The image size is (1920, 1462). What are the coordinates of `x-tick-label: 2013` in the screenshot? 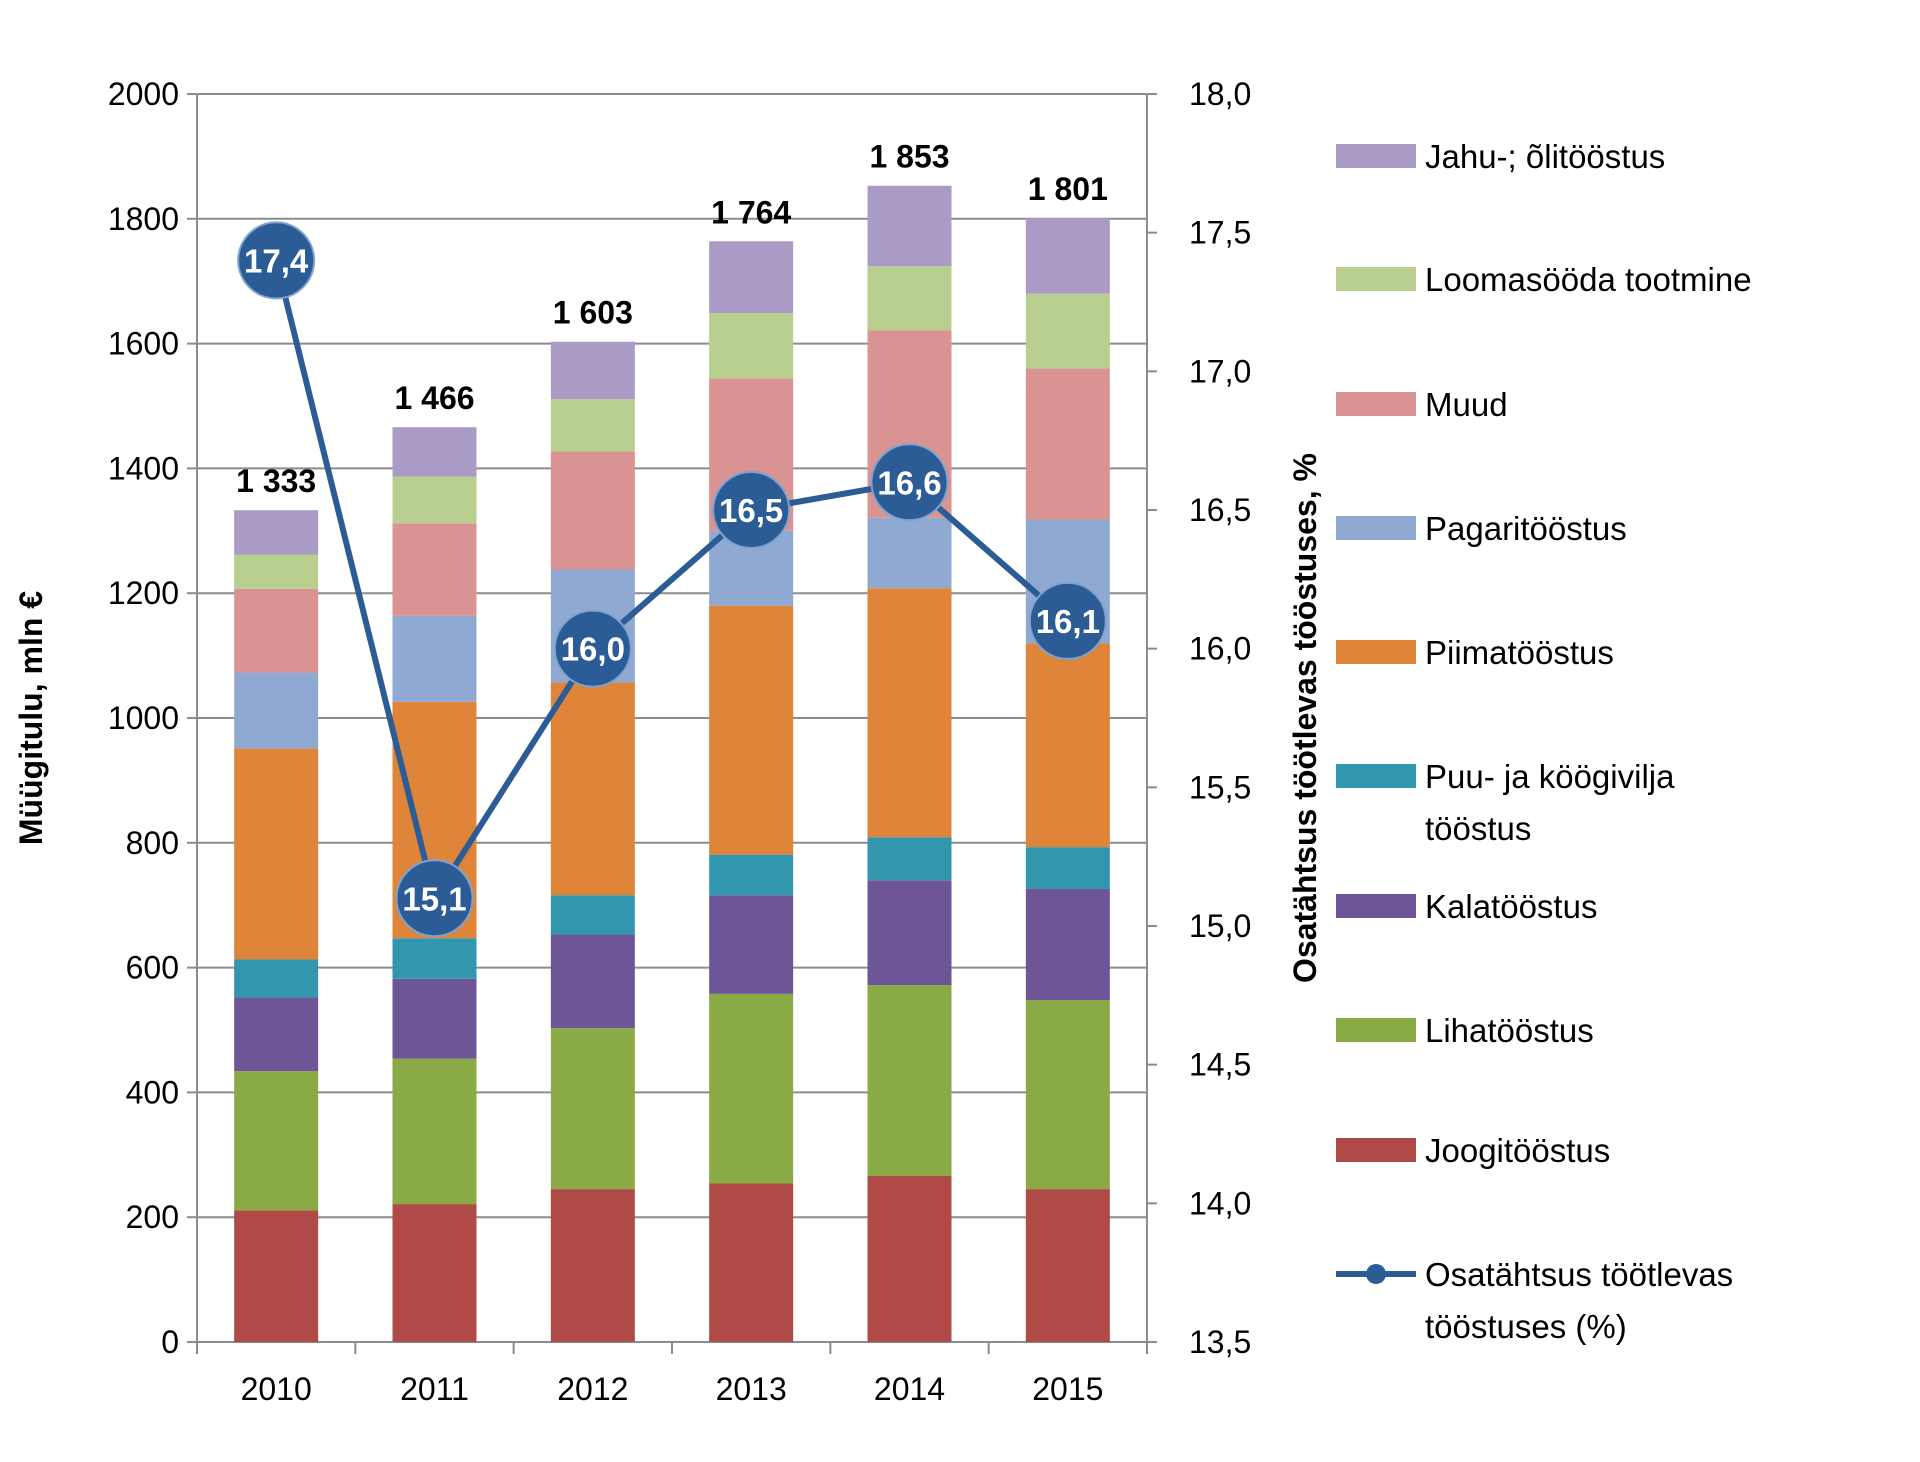 It's located at (751, 1389).